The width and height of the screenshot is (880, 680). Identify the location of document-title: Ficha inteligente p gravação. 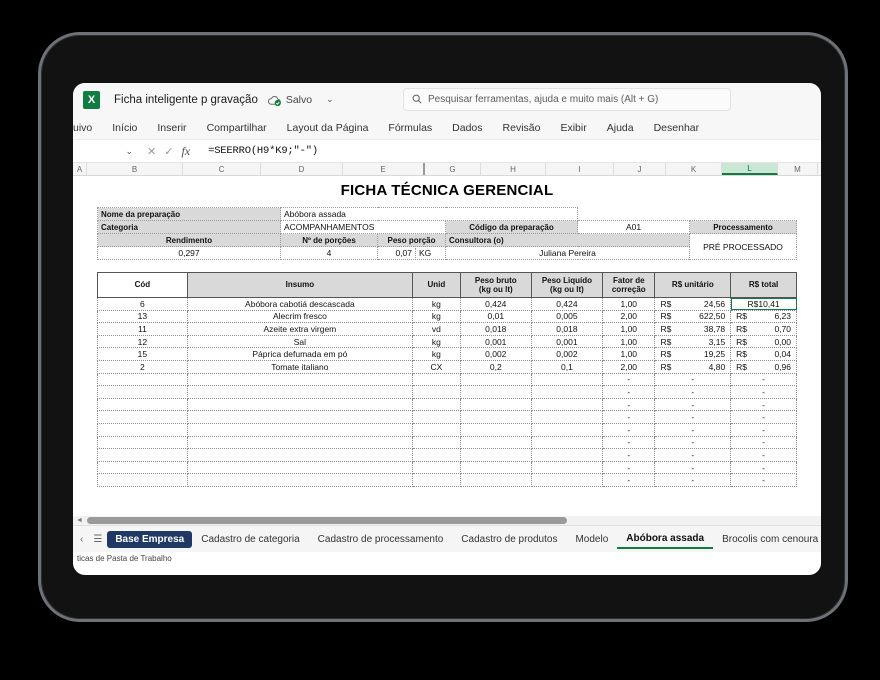
(186, 99).